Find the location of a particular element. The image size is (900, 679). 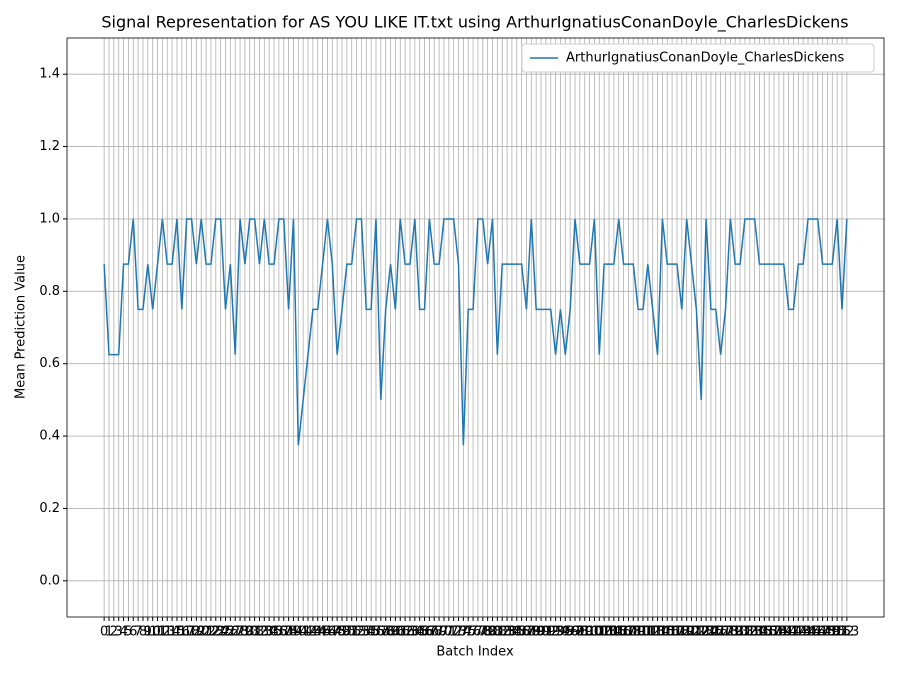

x-tick-label: 13 is located at coordinates (167, 632).